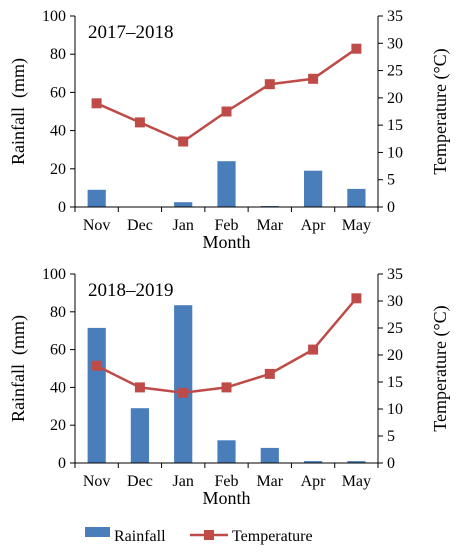 This screenshot has height=555, width=461. Describe the element at coordinates (391, 436) in the screenshot. I see `panel2-right-tick-label: 5` at that location.